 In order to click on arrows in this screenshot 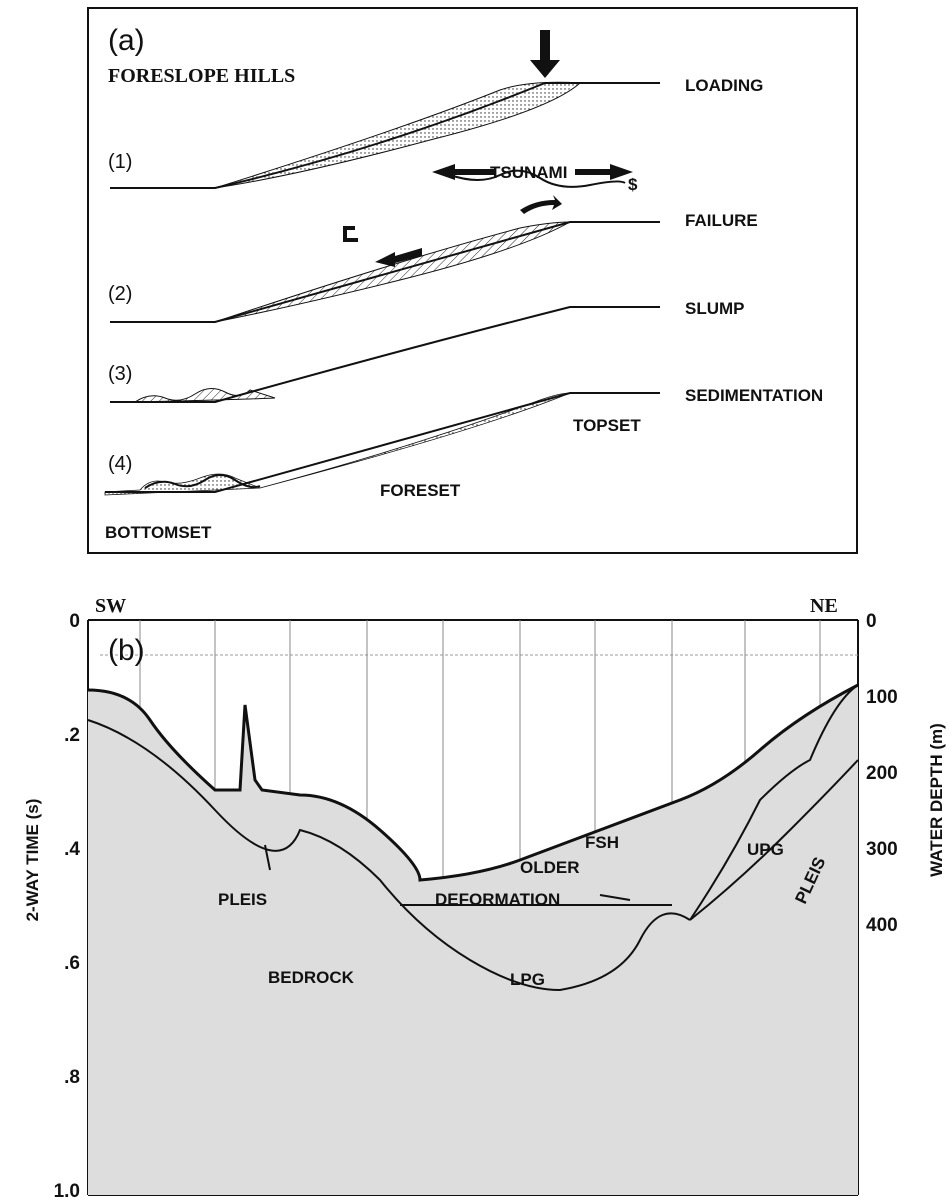, I will do `click(532, 172)`.